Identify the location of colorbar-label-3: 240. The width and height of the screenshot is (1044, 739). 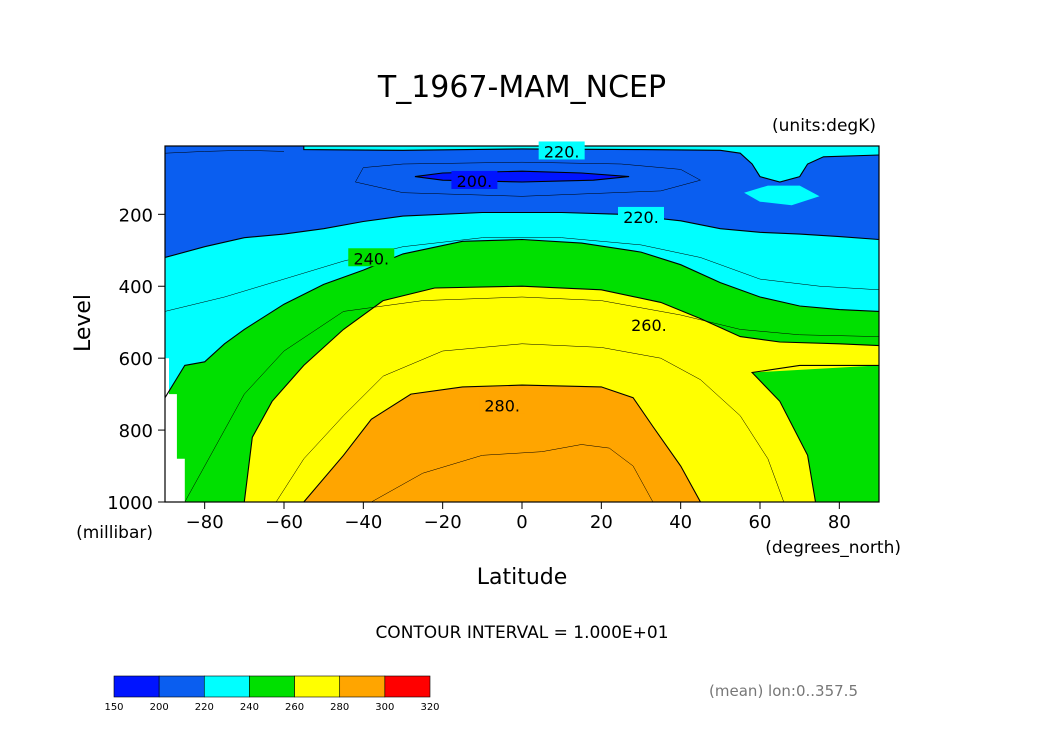
(249, 707).